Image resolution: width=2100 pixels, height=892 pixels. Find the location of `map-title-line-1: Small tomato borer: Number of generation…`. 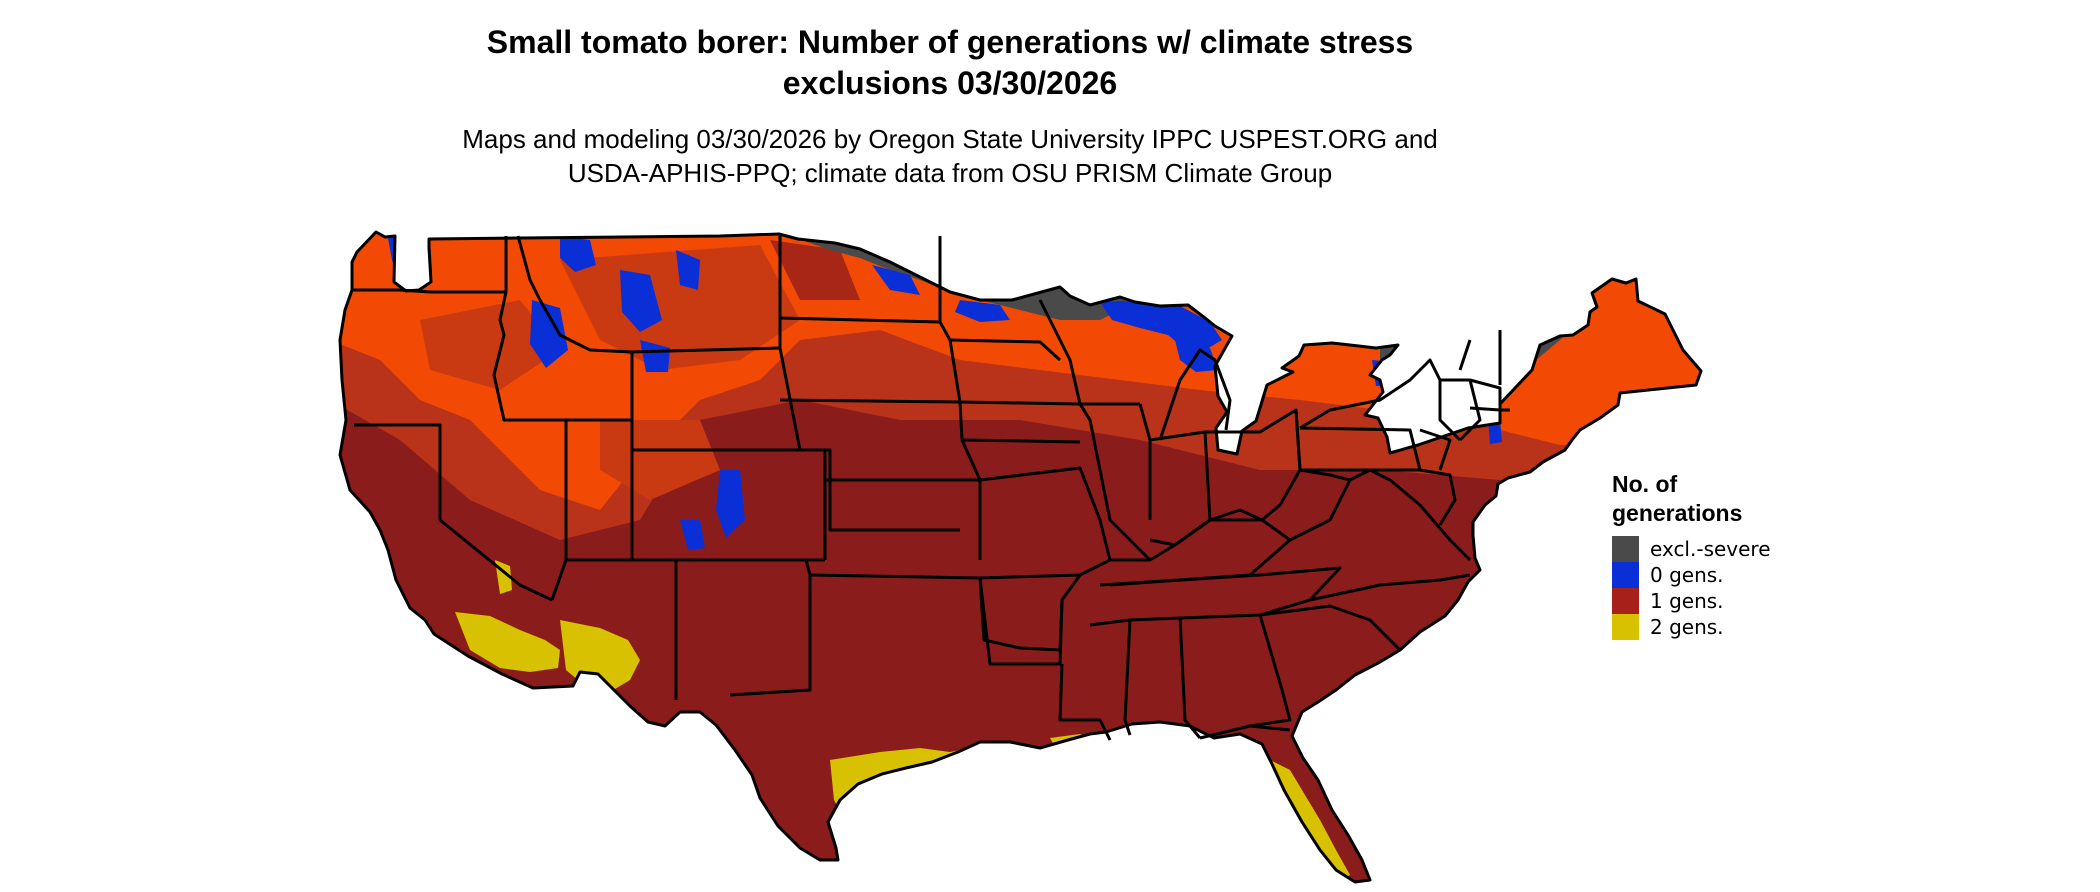

map-title-line-1: Small tomato borer: Number of generation… is located at coordinates (950, 42).